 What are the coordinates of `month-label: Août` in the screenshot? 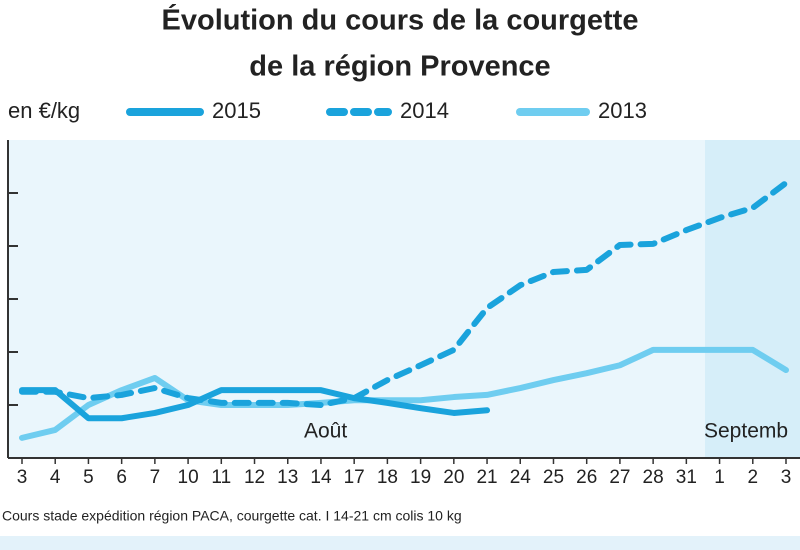 It's located at (325, 431).